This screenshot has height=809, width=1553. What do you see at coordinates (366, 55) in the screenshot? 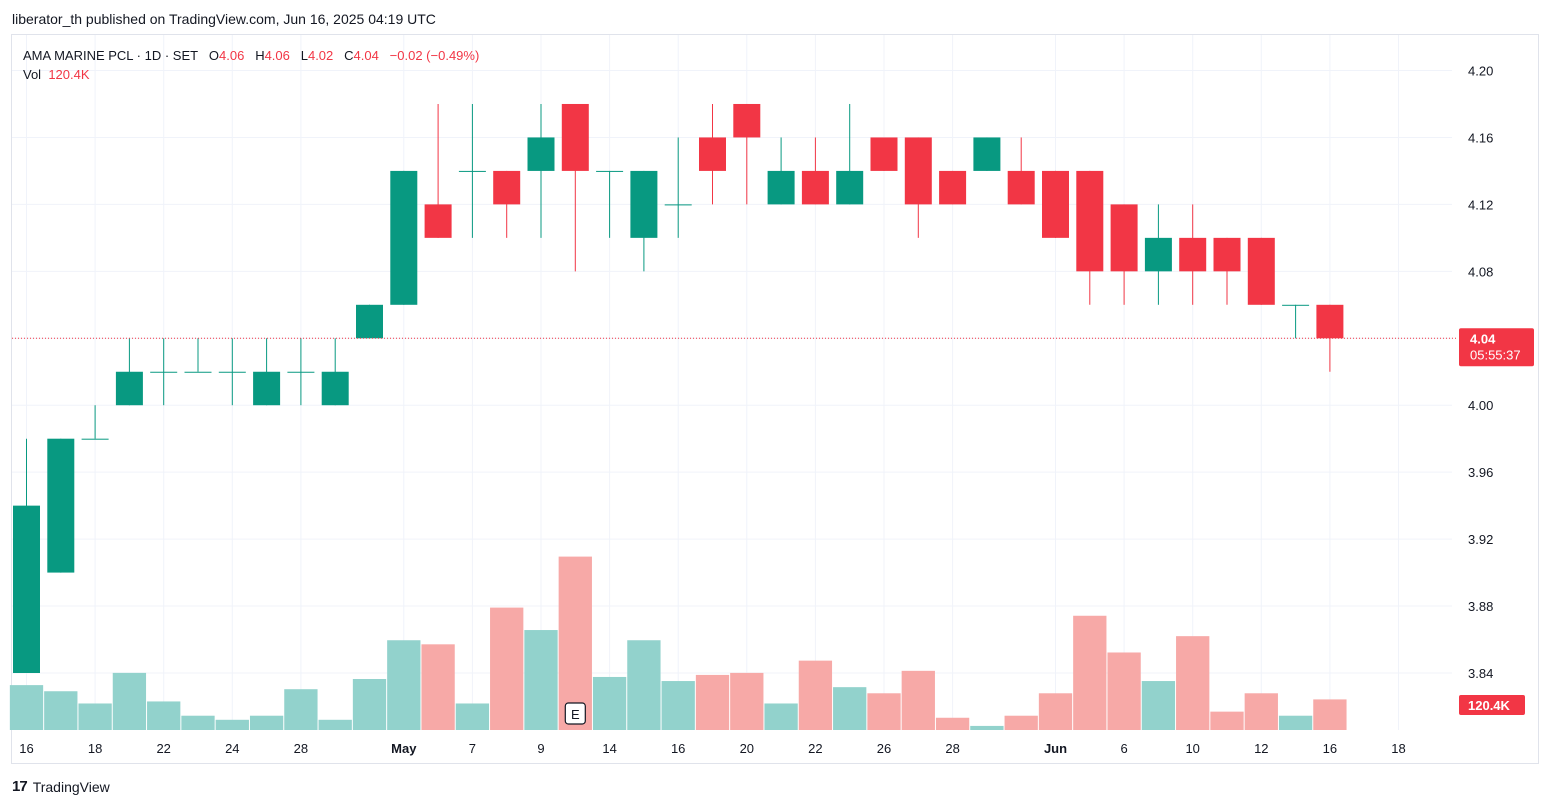
I see `legend-close-value: 4.04` at bounding box center [366, 55].